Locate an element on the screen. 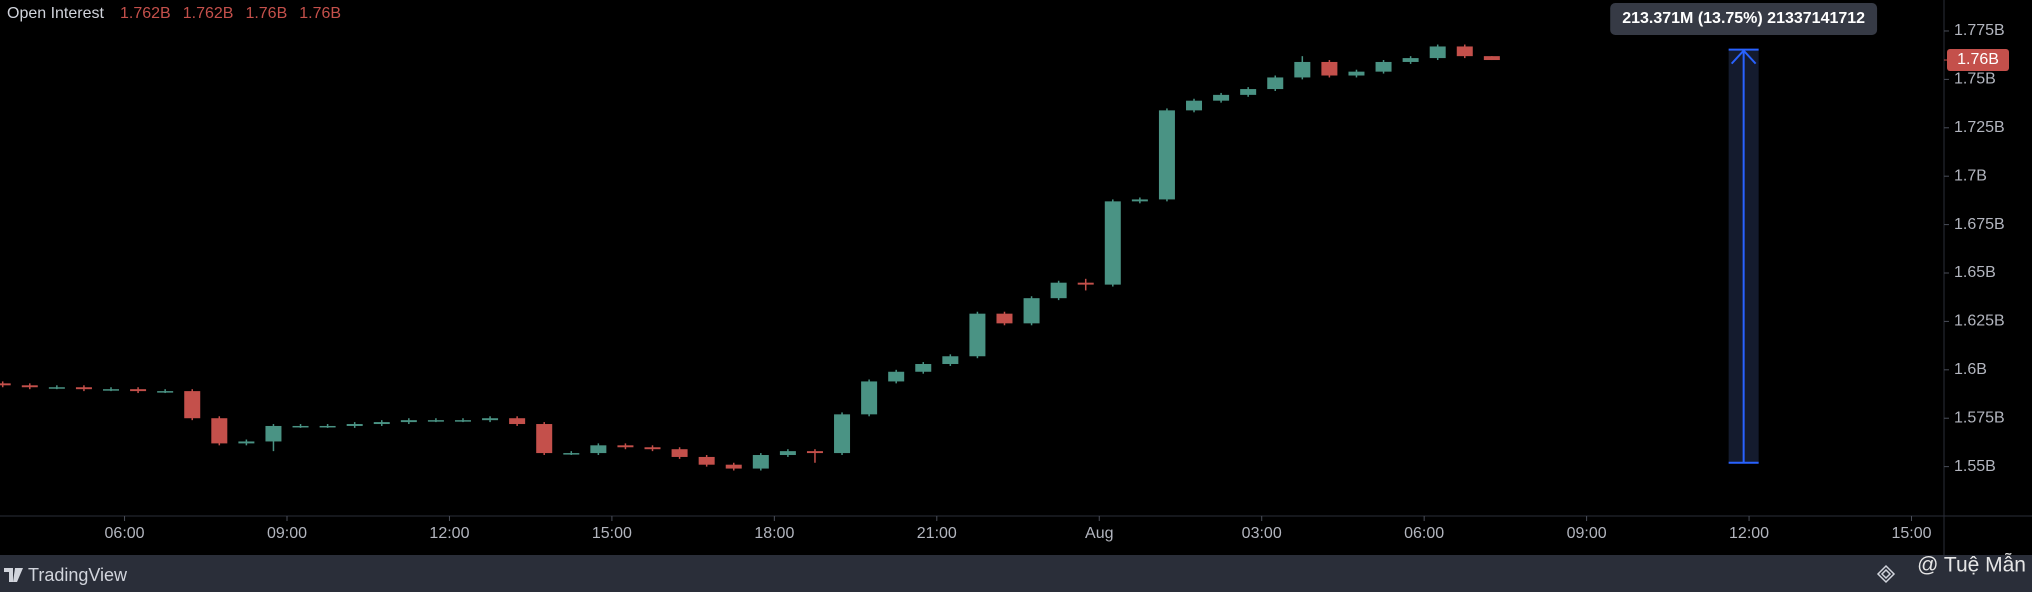 The height and width of the screenshot is (592, 2032). y-tick-label: 1.55B is located at coordinates (1975, 466).